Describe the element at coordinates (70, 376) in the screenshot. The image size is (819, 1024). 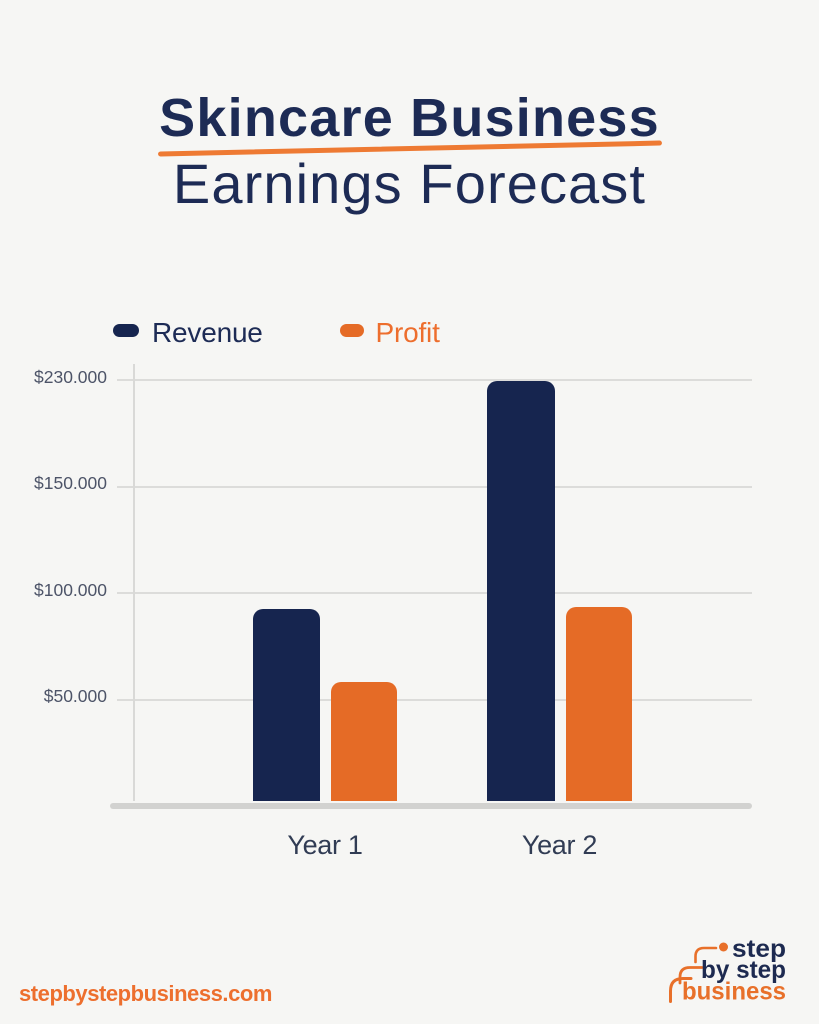
I see `y-axis-tick-label: $230.000` at that location.